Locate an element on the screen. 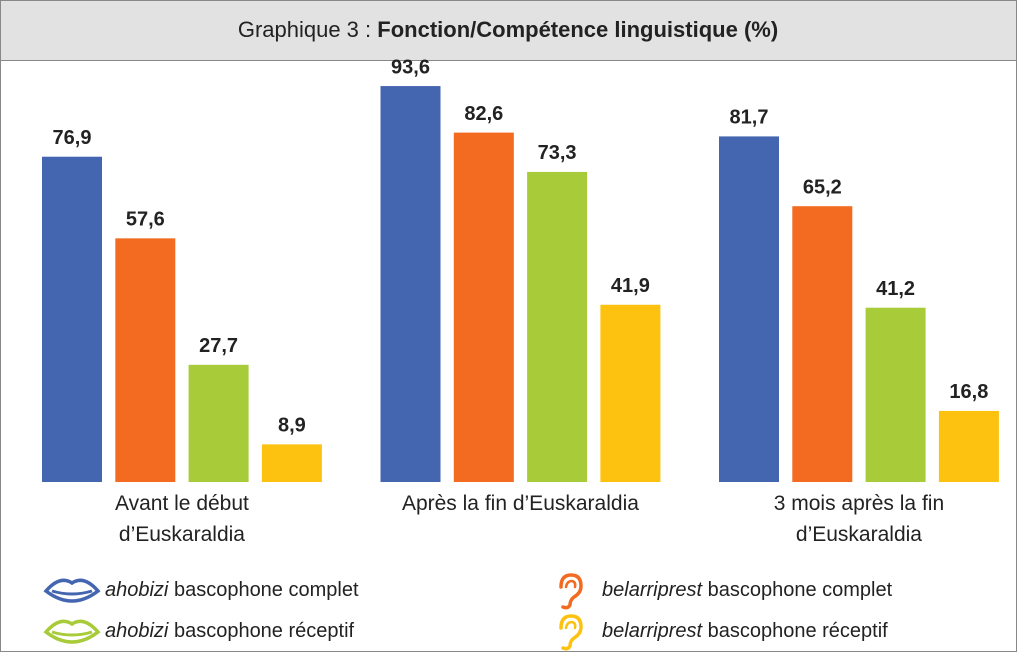 The image size is (1017, 652). legend-label: belarriprest bascophone complet is located at coordinates (747, 590).